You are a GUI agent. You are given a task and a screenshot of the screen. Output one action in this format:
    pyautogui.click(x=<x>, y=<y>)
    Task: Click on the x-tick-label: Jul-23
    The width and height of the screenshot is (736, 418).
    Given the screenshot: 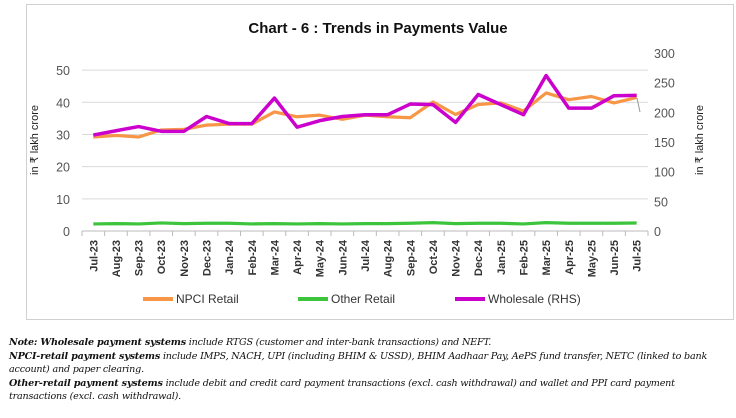 What is the action you would take?
    pyautogui.click(x=94, y=256)
    